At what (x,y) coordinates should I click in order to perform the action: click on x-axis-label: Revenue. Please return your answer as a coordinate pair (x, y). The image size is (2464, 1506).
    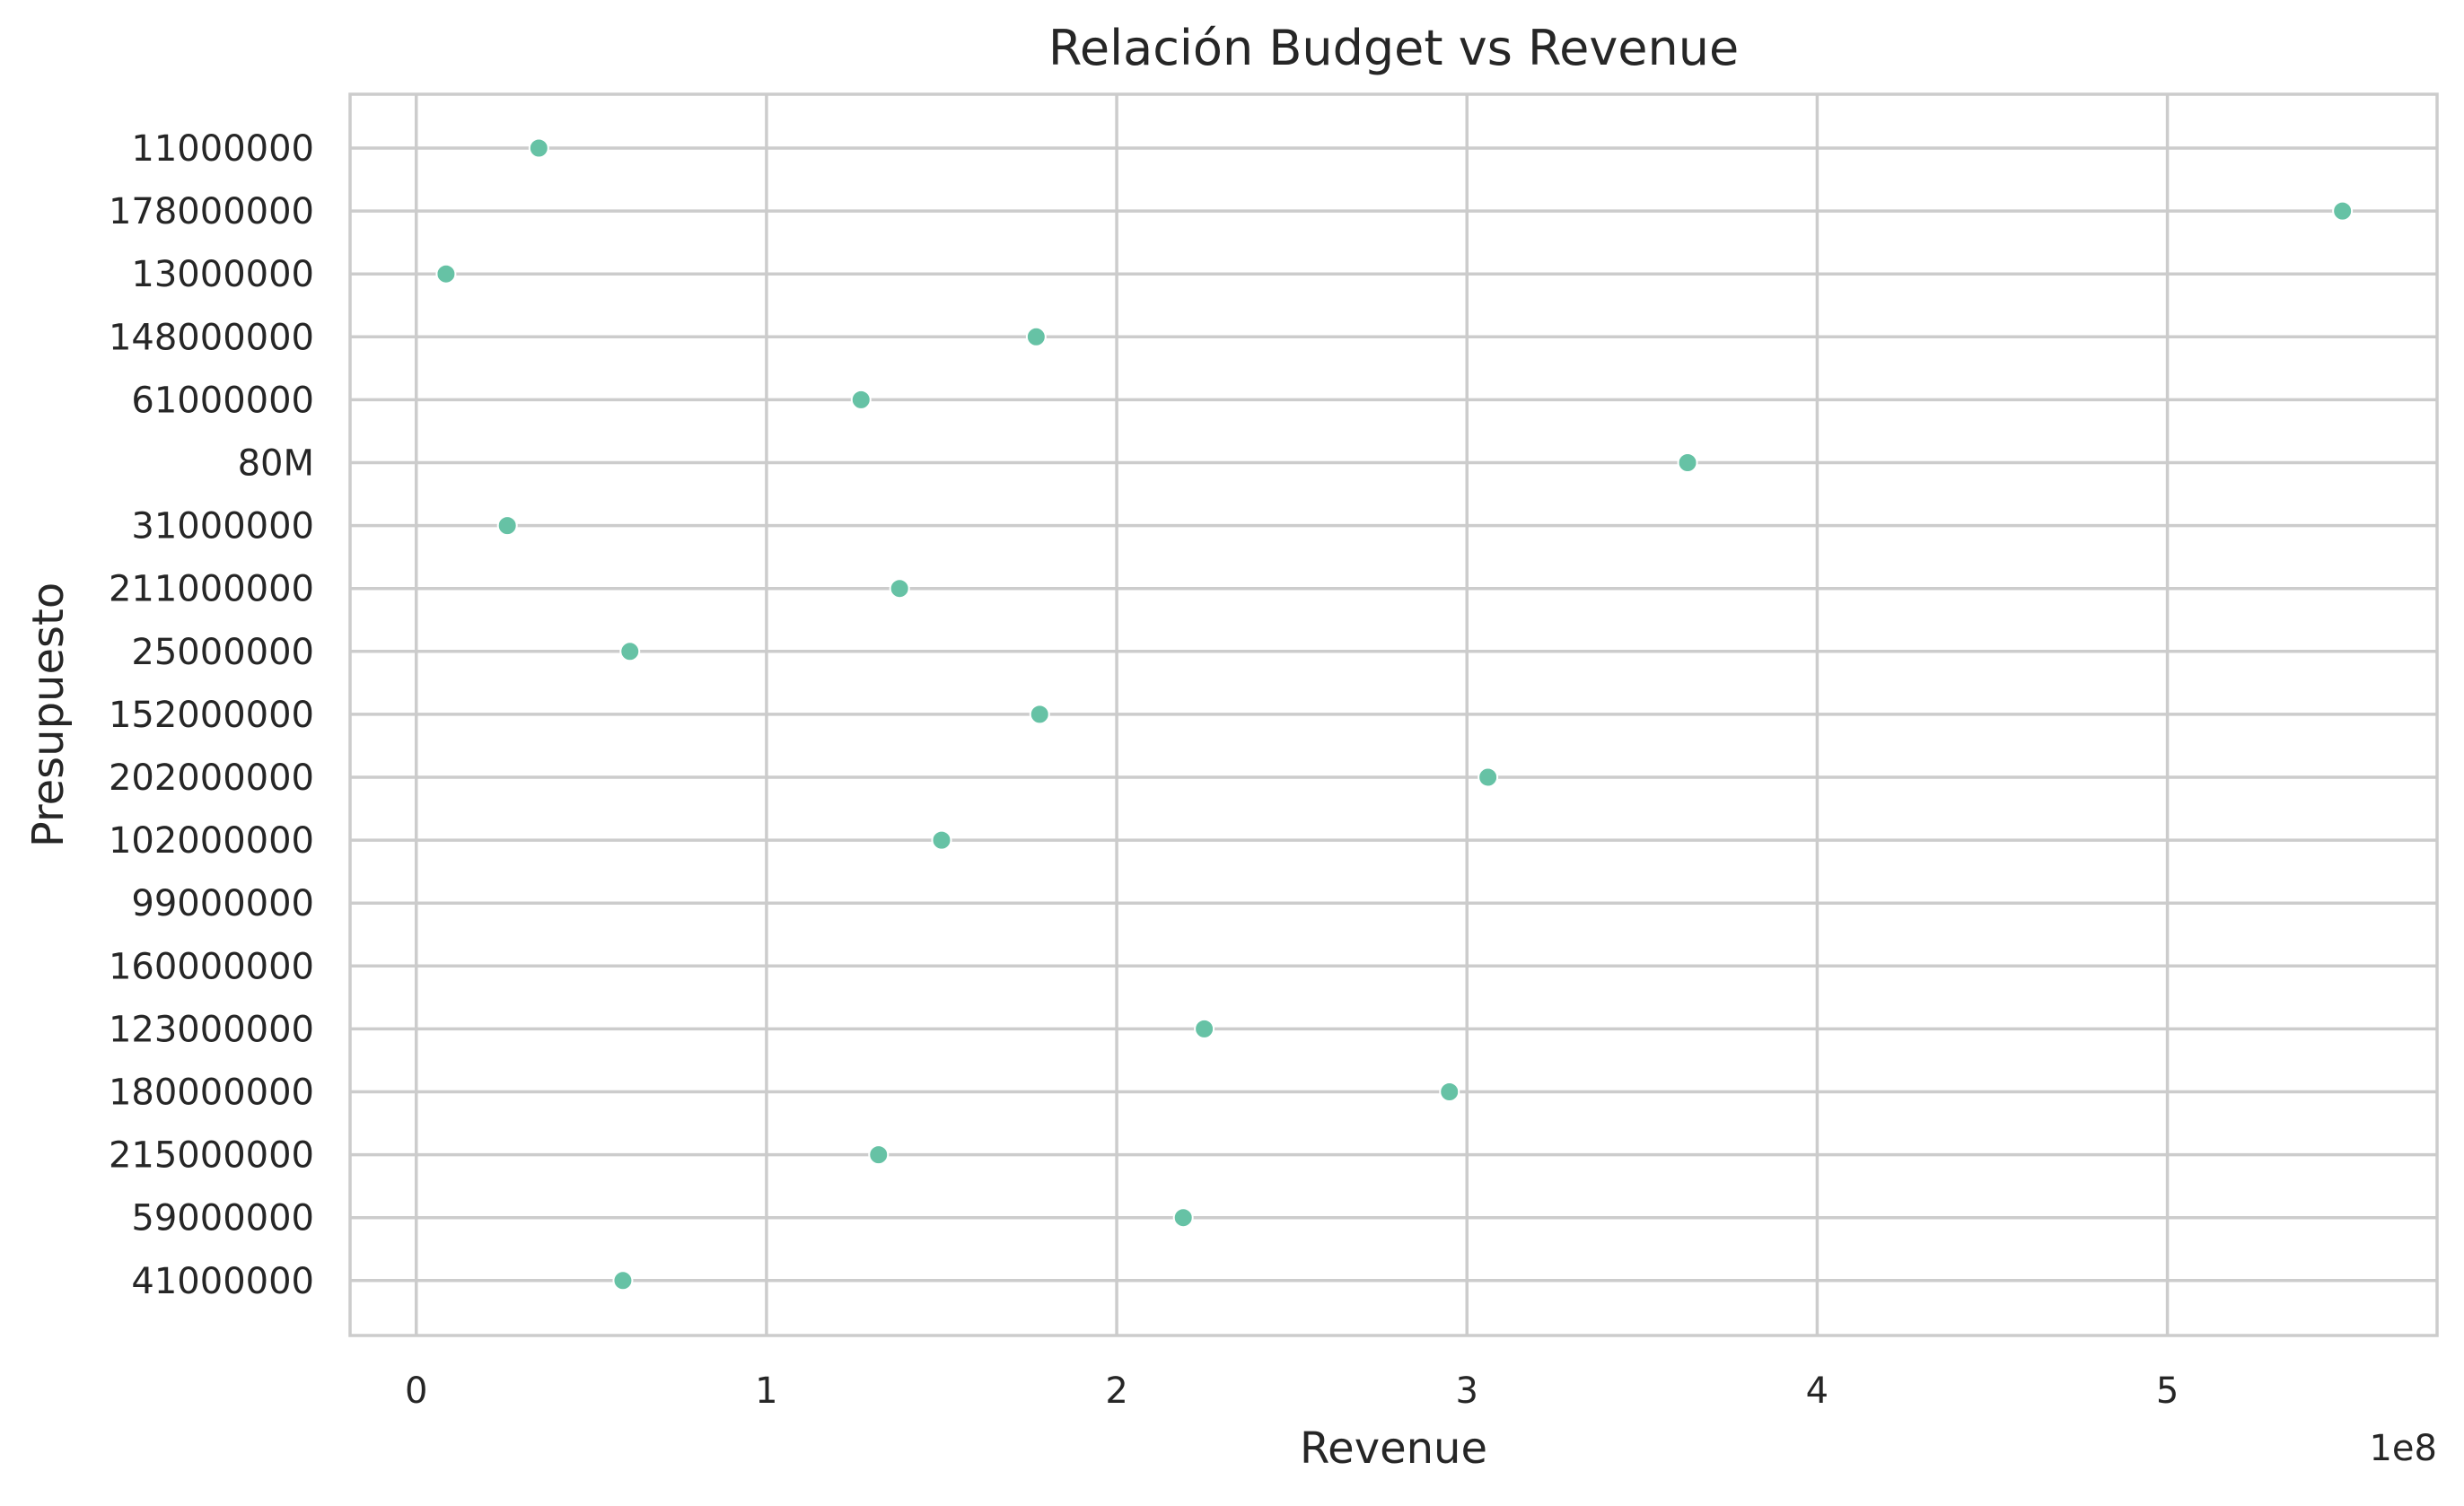
    Looking at the image, I should click on (1394, 1448).